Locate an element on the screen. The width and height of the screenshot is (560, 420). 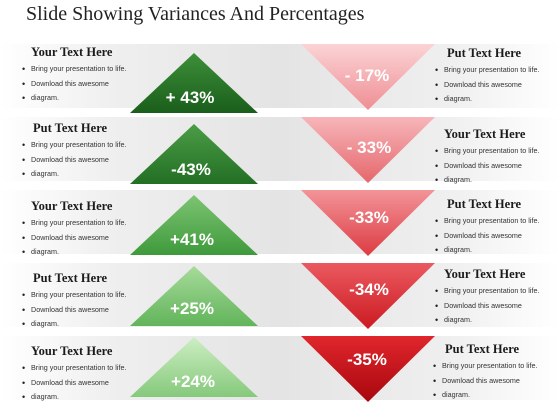
percentage-value: - 33% is located at coordinates (369, 147).